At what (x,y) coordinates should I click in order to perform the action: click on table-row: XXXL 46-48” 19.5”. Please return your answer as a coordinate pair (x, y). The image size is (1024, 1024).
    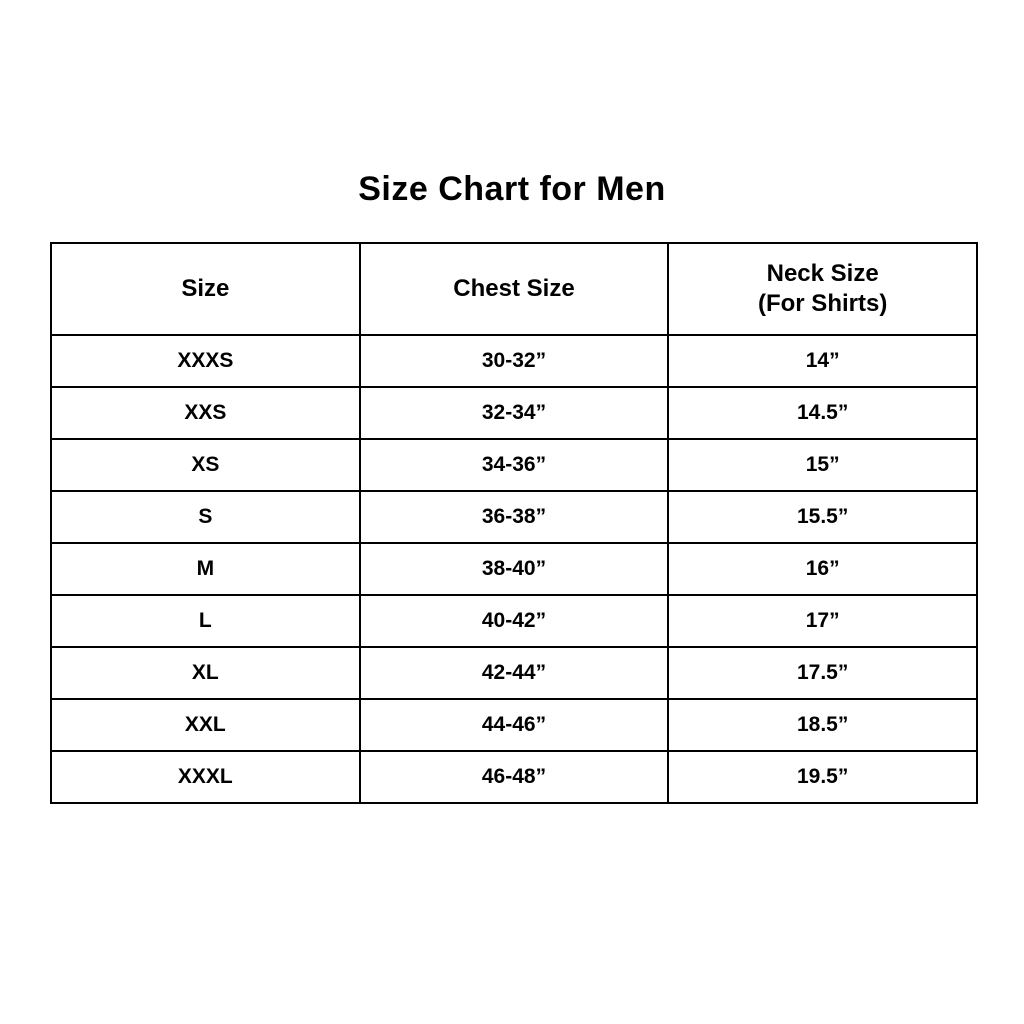
    Looking at the image, I should click on (514, 777).